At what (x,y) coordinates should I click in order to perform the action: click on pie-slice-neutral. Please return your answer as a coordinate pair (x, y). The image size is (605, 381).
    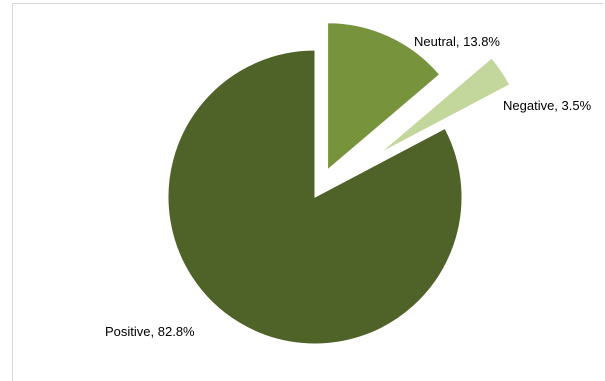
    Looking at the image, I should click on (384, 96).